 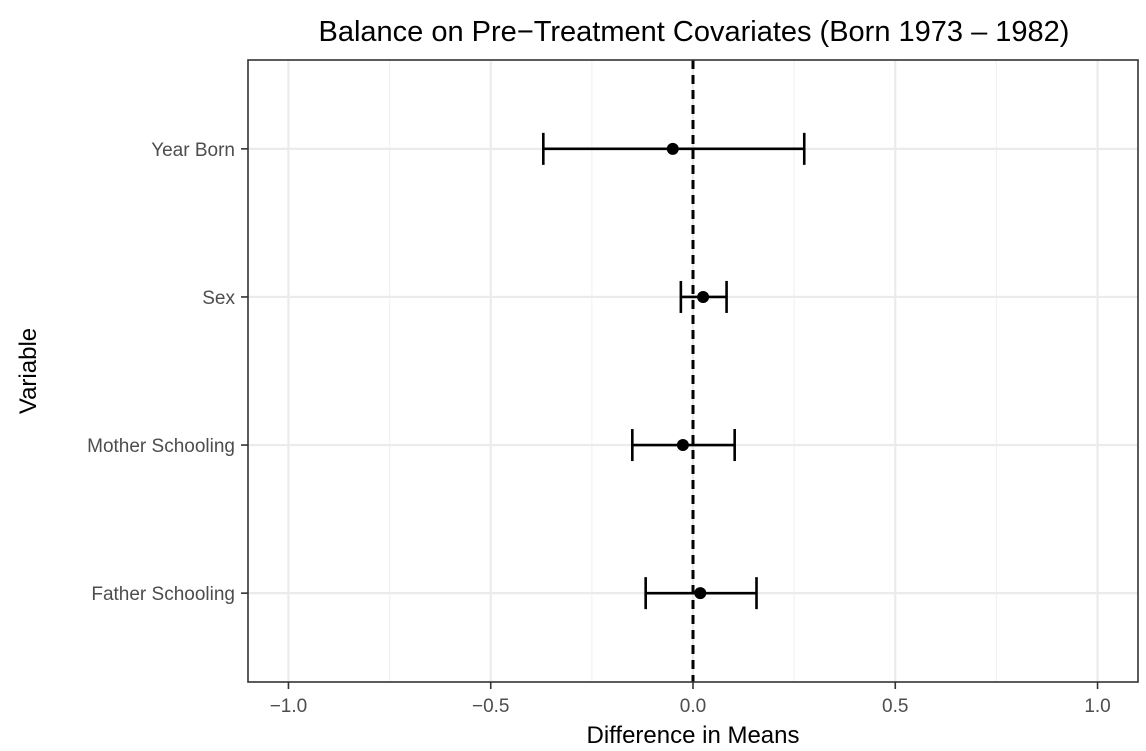 What do you see at coordinates (1097, 706) in the screenshot?
I see `x-tick-label: 1.0` at bounding box center [1097, 706].